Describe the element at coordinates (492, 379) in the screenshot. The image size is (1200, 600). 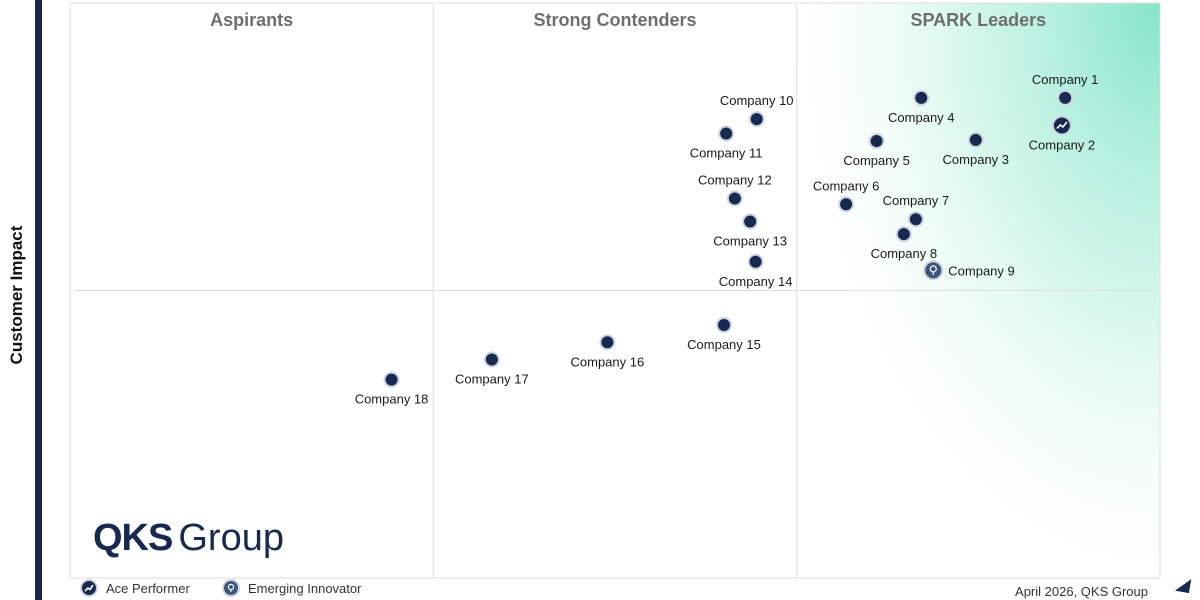
I see `company-label: Company 17` at that location.